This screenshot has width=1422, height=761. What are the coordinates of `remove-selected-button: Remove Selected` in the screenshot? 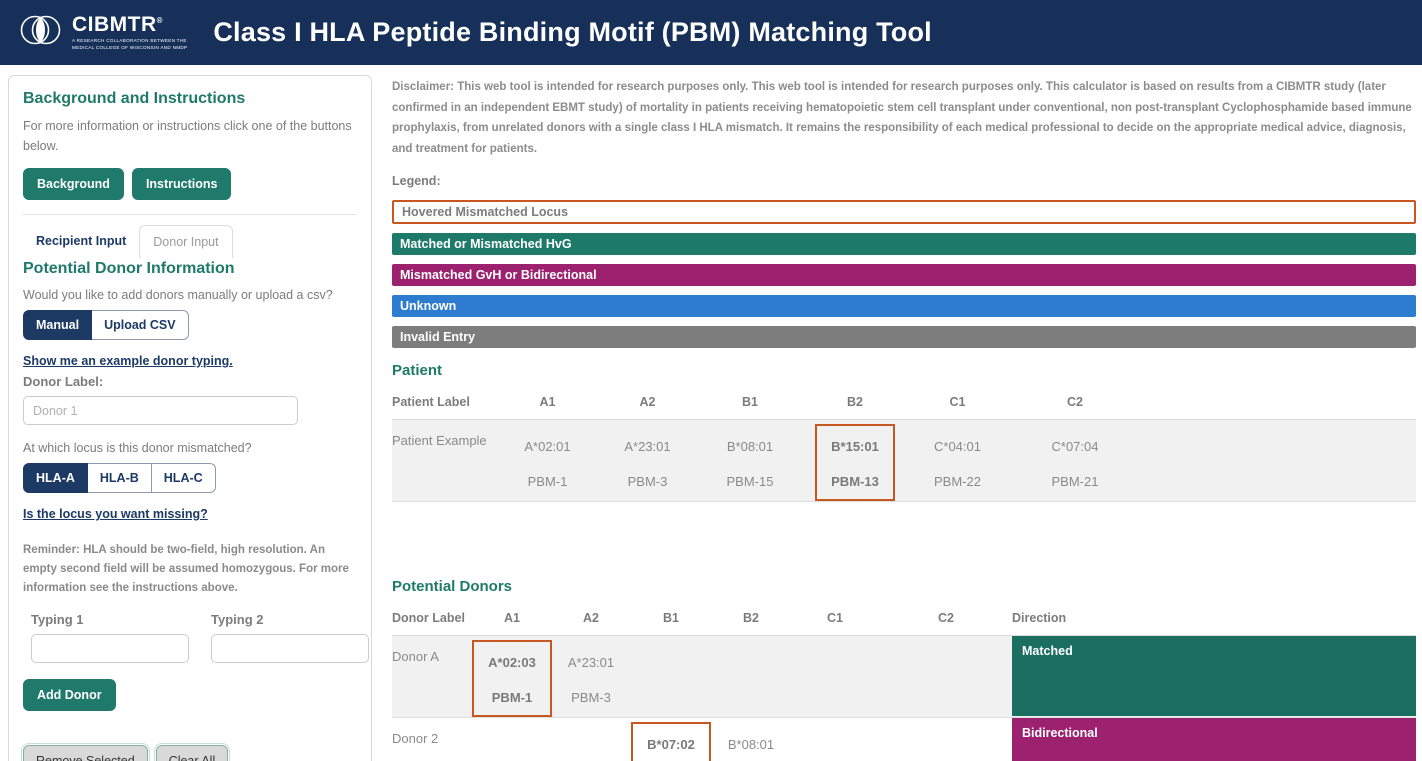 It's located at (85, 751).